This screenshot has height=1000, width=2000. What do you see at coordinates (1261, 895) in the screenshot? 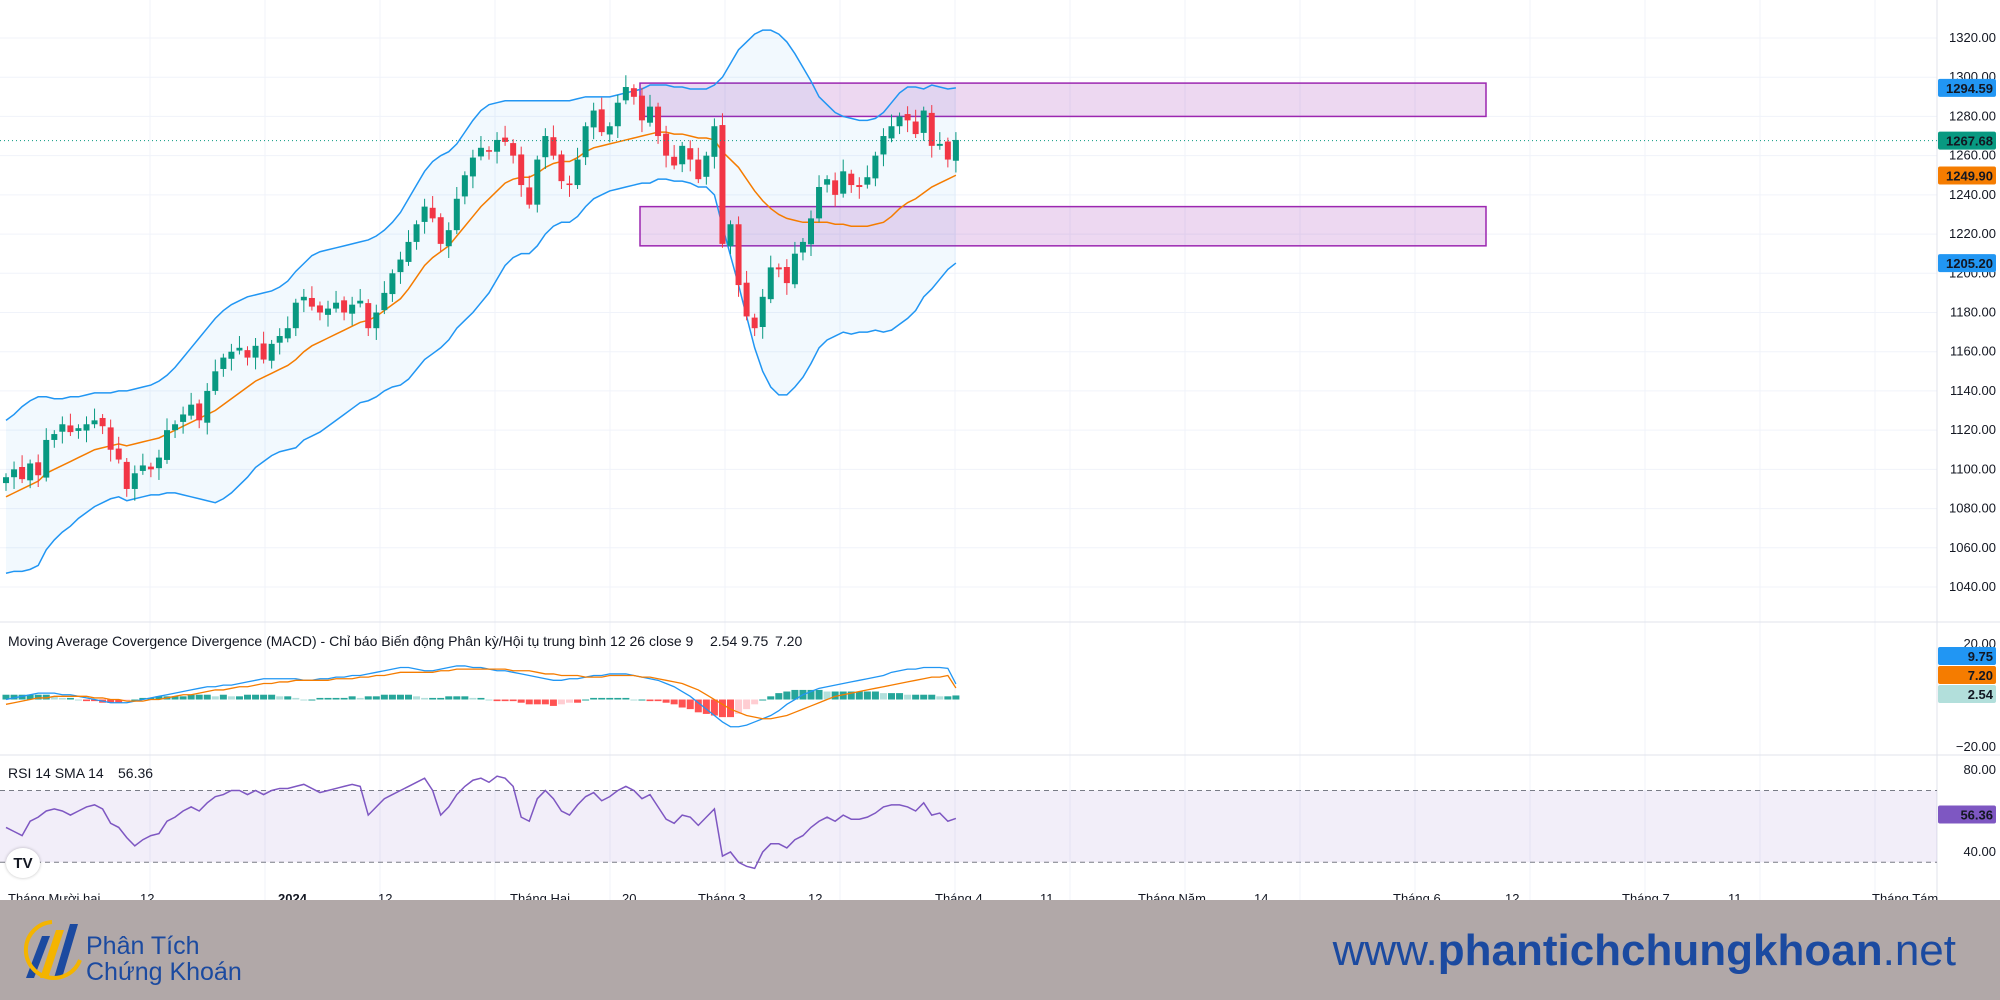
I see `time-tick-label: 14` at bounding box center [1261, 895].